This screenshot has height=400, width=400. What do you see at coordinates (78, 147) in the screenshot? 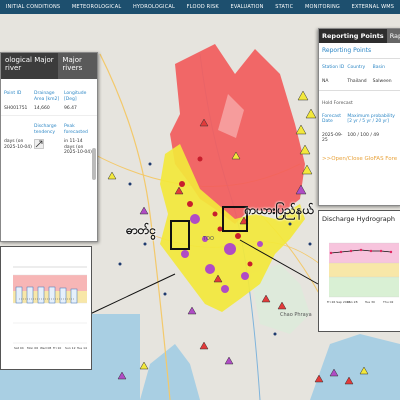
I see `cell-peak: in 11-14 days (on 2025-10-04)` at bounding box center [78, 147].